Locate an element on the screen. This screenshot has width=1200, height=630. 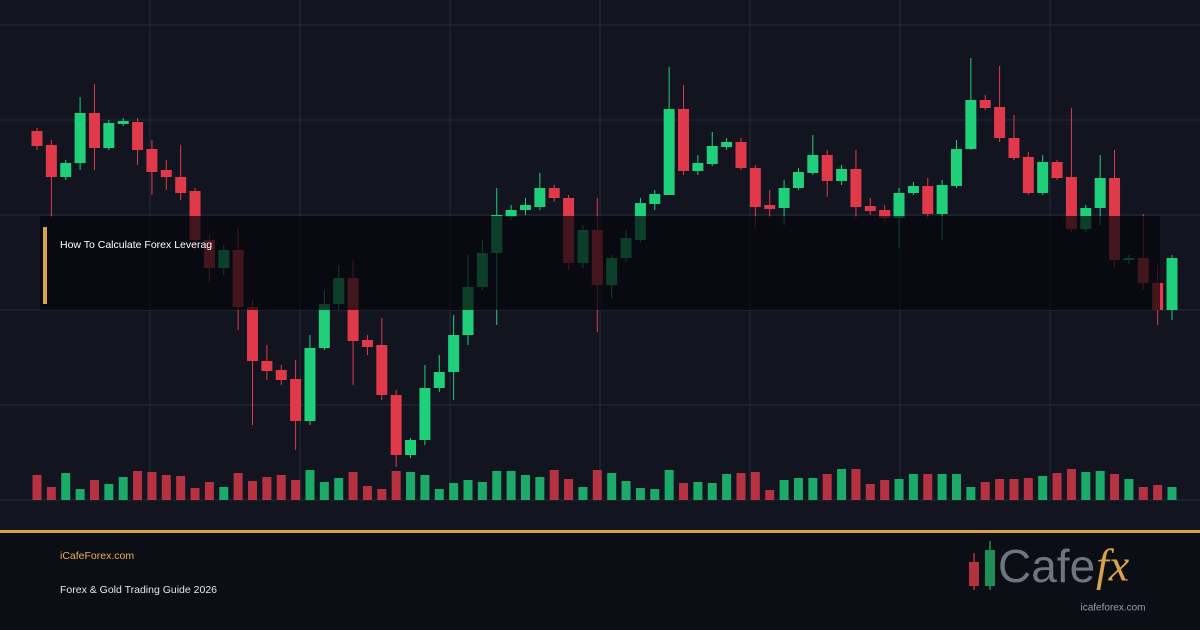
subtitle: Forex & Gold Trading Guide 2026 is located at coordinates (138, 590).